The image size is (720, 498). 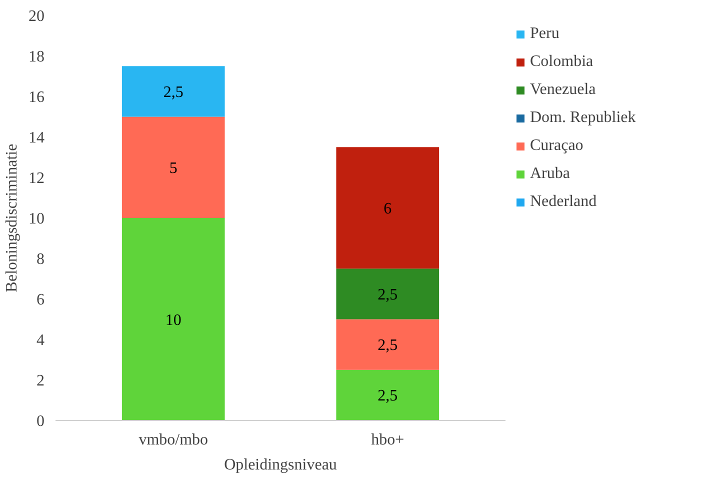 I want to click on data-label: 5, so click(x=173, y=168).